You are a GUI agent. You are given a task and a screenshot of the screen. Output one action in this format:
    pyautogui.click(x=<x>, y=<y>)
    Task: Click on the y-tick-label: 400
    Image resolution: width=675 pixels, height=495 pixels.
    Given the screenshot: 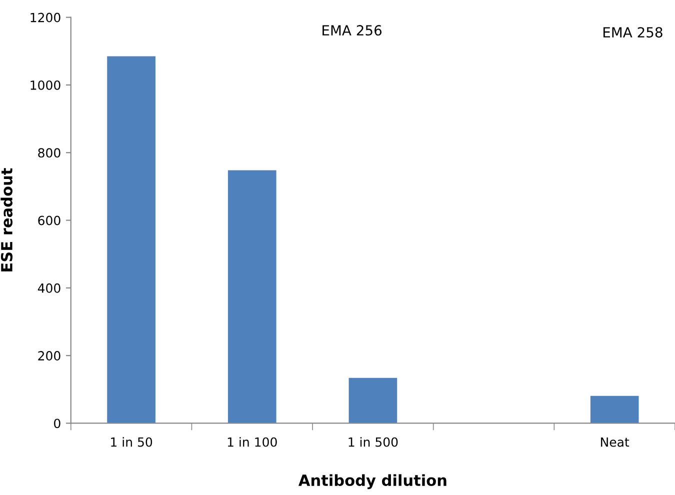 What is the action you would take?
    pyautogui.click(x=49, y=288)
    